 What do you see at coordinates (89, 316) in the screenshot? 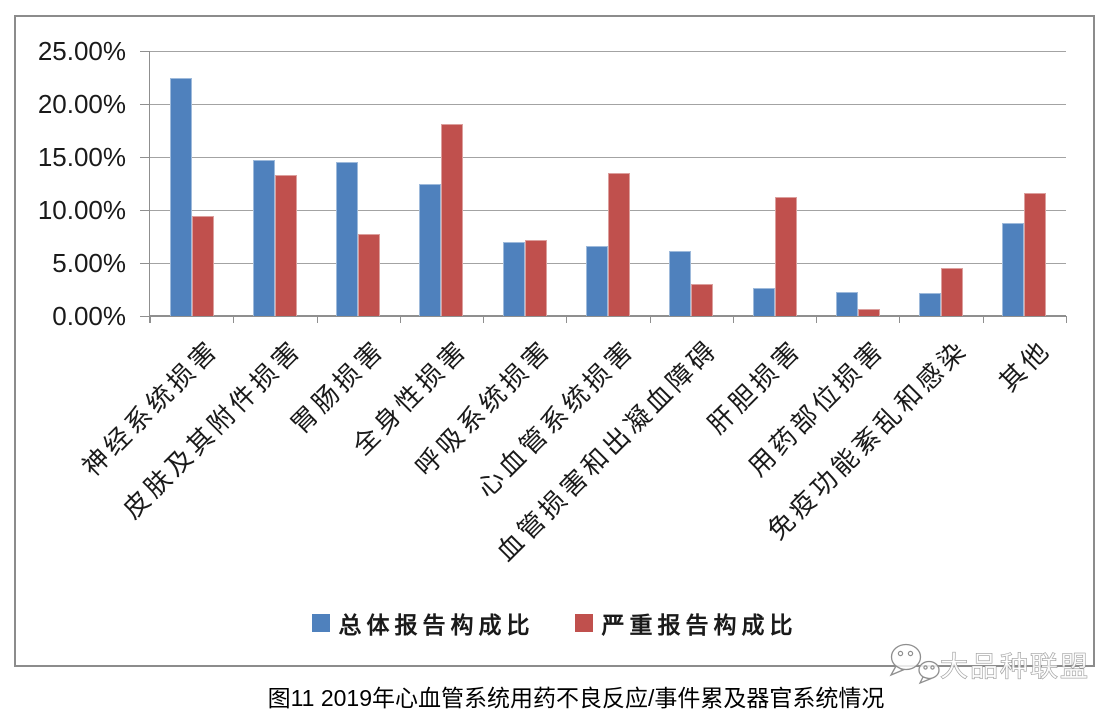
I see `y-axis-tick-label: 0.00%` at bounding box center [89, 316].